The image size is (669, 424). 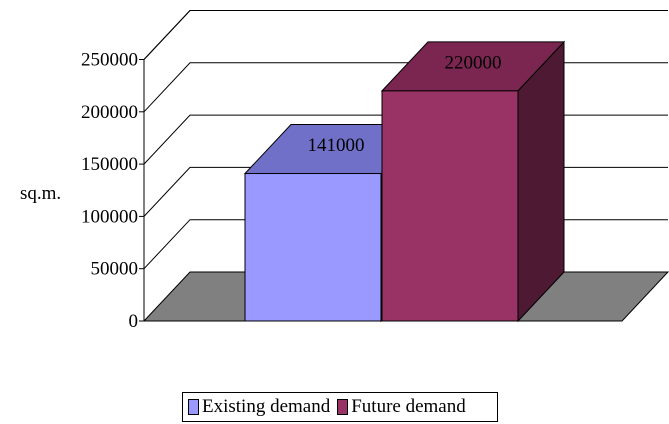 What do you see at coordinates (473, 62) in the screenshot?
I see `data-label: 220000` at bounding box center [473, 62].